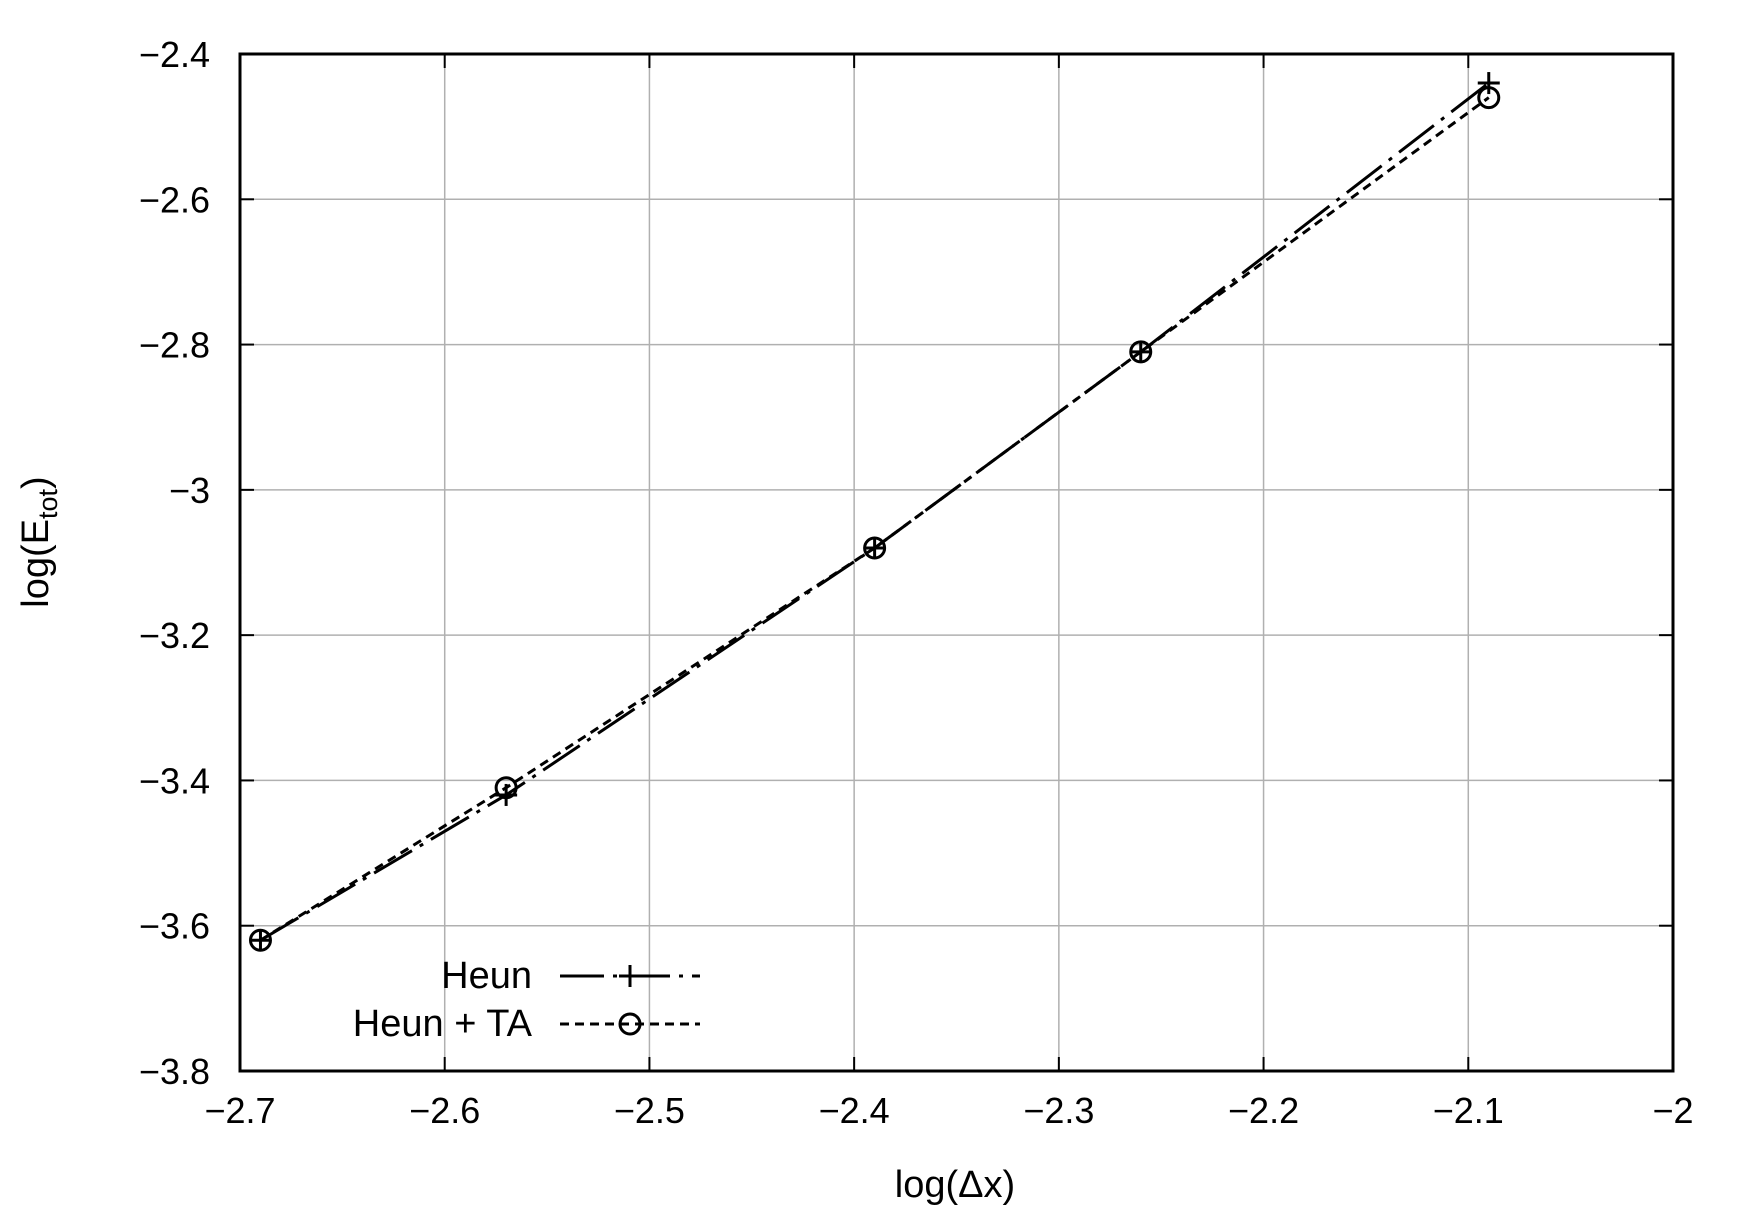 This screenshot has width=1750, height=1222. I want to click on x-tick-label: −2.6, so click(444, 1110).